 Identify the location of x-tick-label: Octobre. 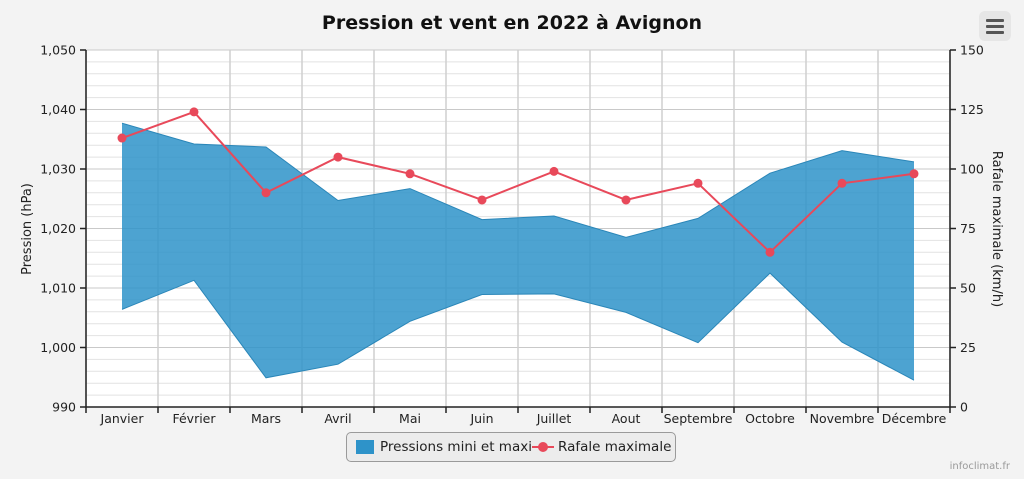
(770, 418).